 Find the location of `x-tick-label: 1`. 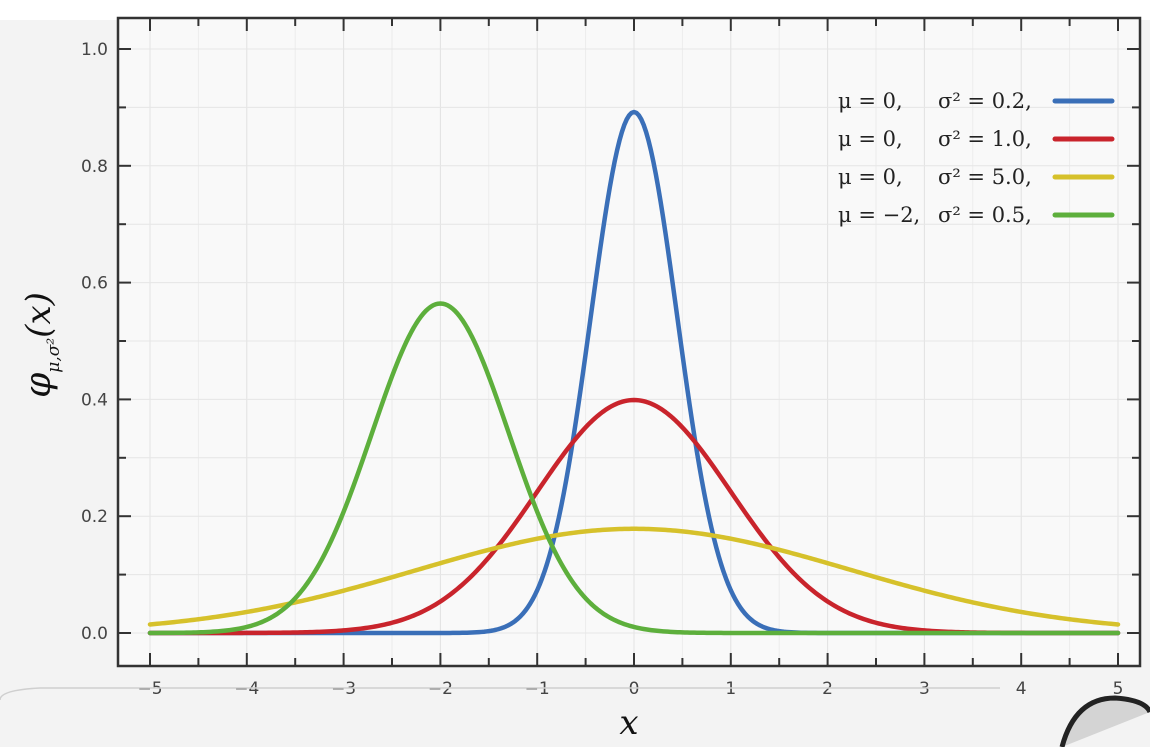

x-tick-label: 1 is located at coordinates (730, 689).